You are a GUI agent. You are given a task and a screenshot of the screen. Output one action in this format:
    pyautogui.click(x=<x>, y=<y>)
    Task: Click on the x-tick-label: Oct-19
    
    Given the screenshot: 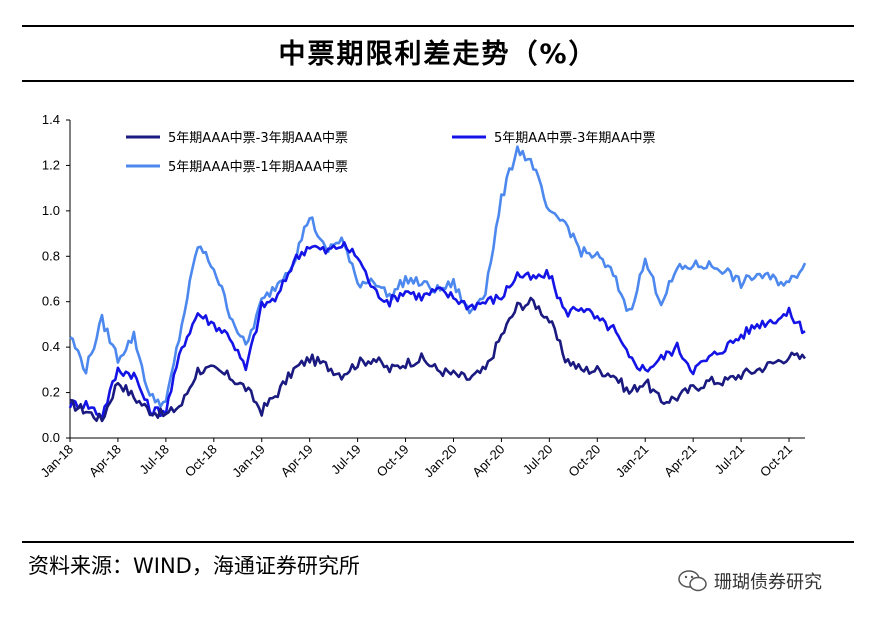 What is the action you would take?
    pyautogui.click(x=392, y=461)
    